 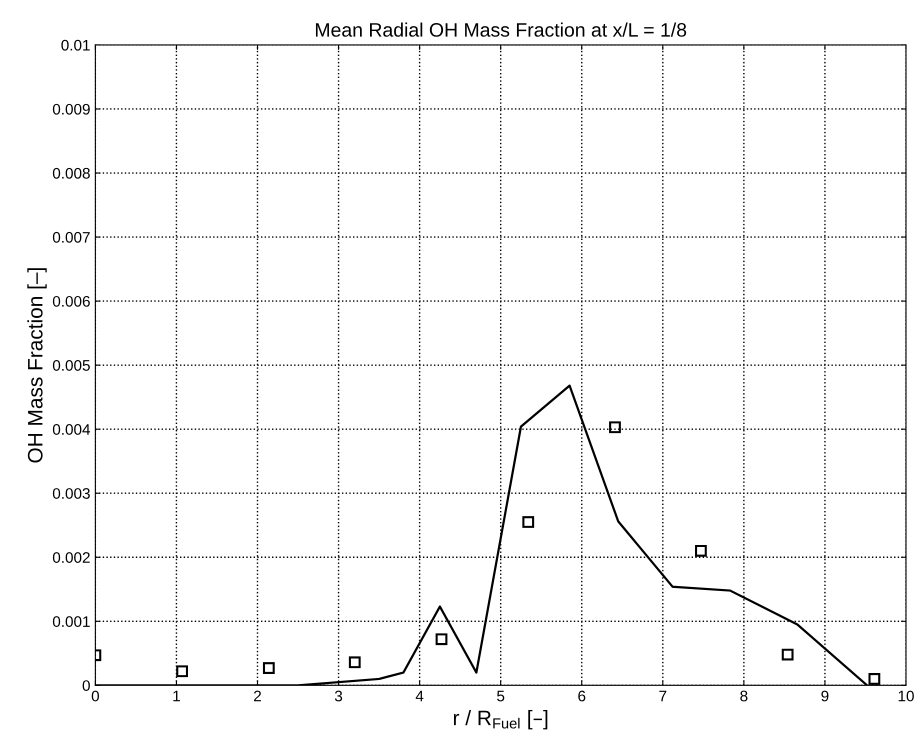 What do you see at coordinates (824, 696) in the screenshot?
I see `x-tick-label: 9` at bounding box center [824, 696].